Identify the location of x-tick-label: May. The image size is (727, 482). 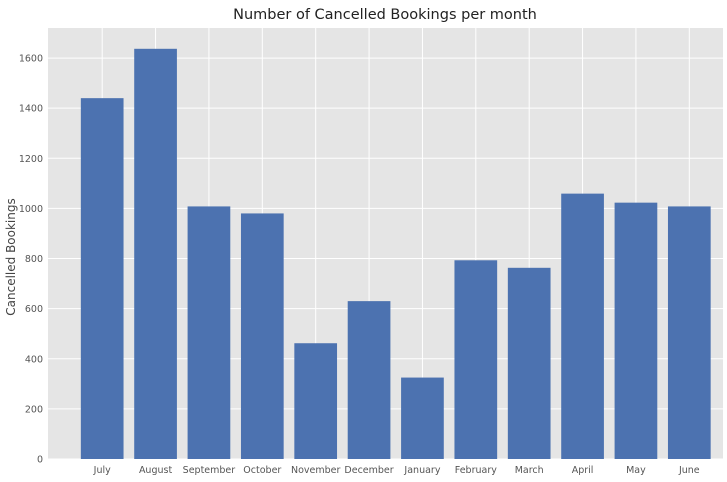
(636, 470).